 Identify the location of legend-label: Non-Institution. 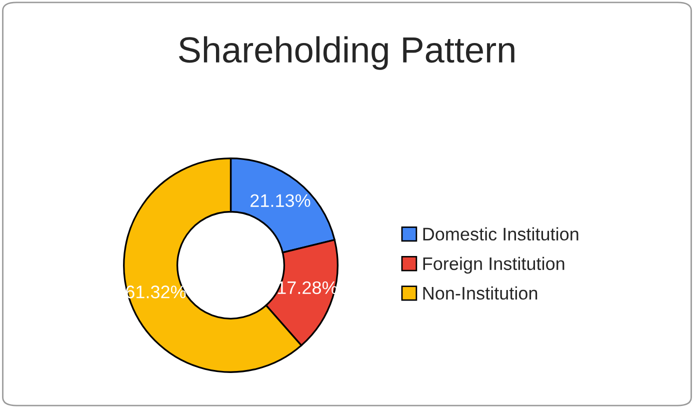
(480, 293).